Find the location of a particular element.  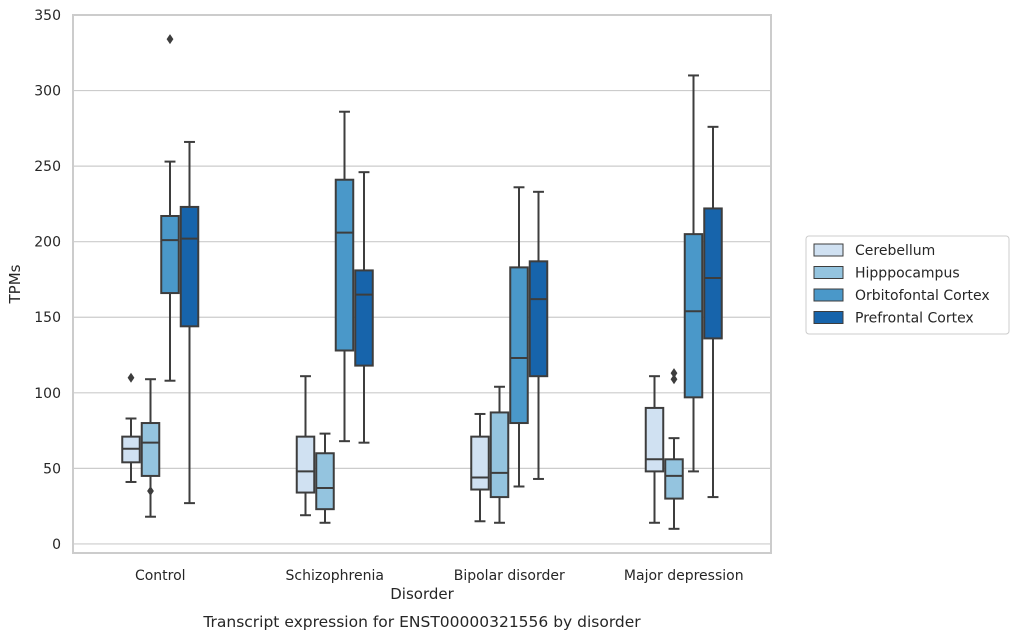

y-tick-label: 0 is located at coordinates (56, 545).